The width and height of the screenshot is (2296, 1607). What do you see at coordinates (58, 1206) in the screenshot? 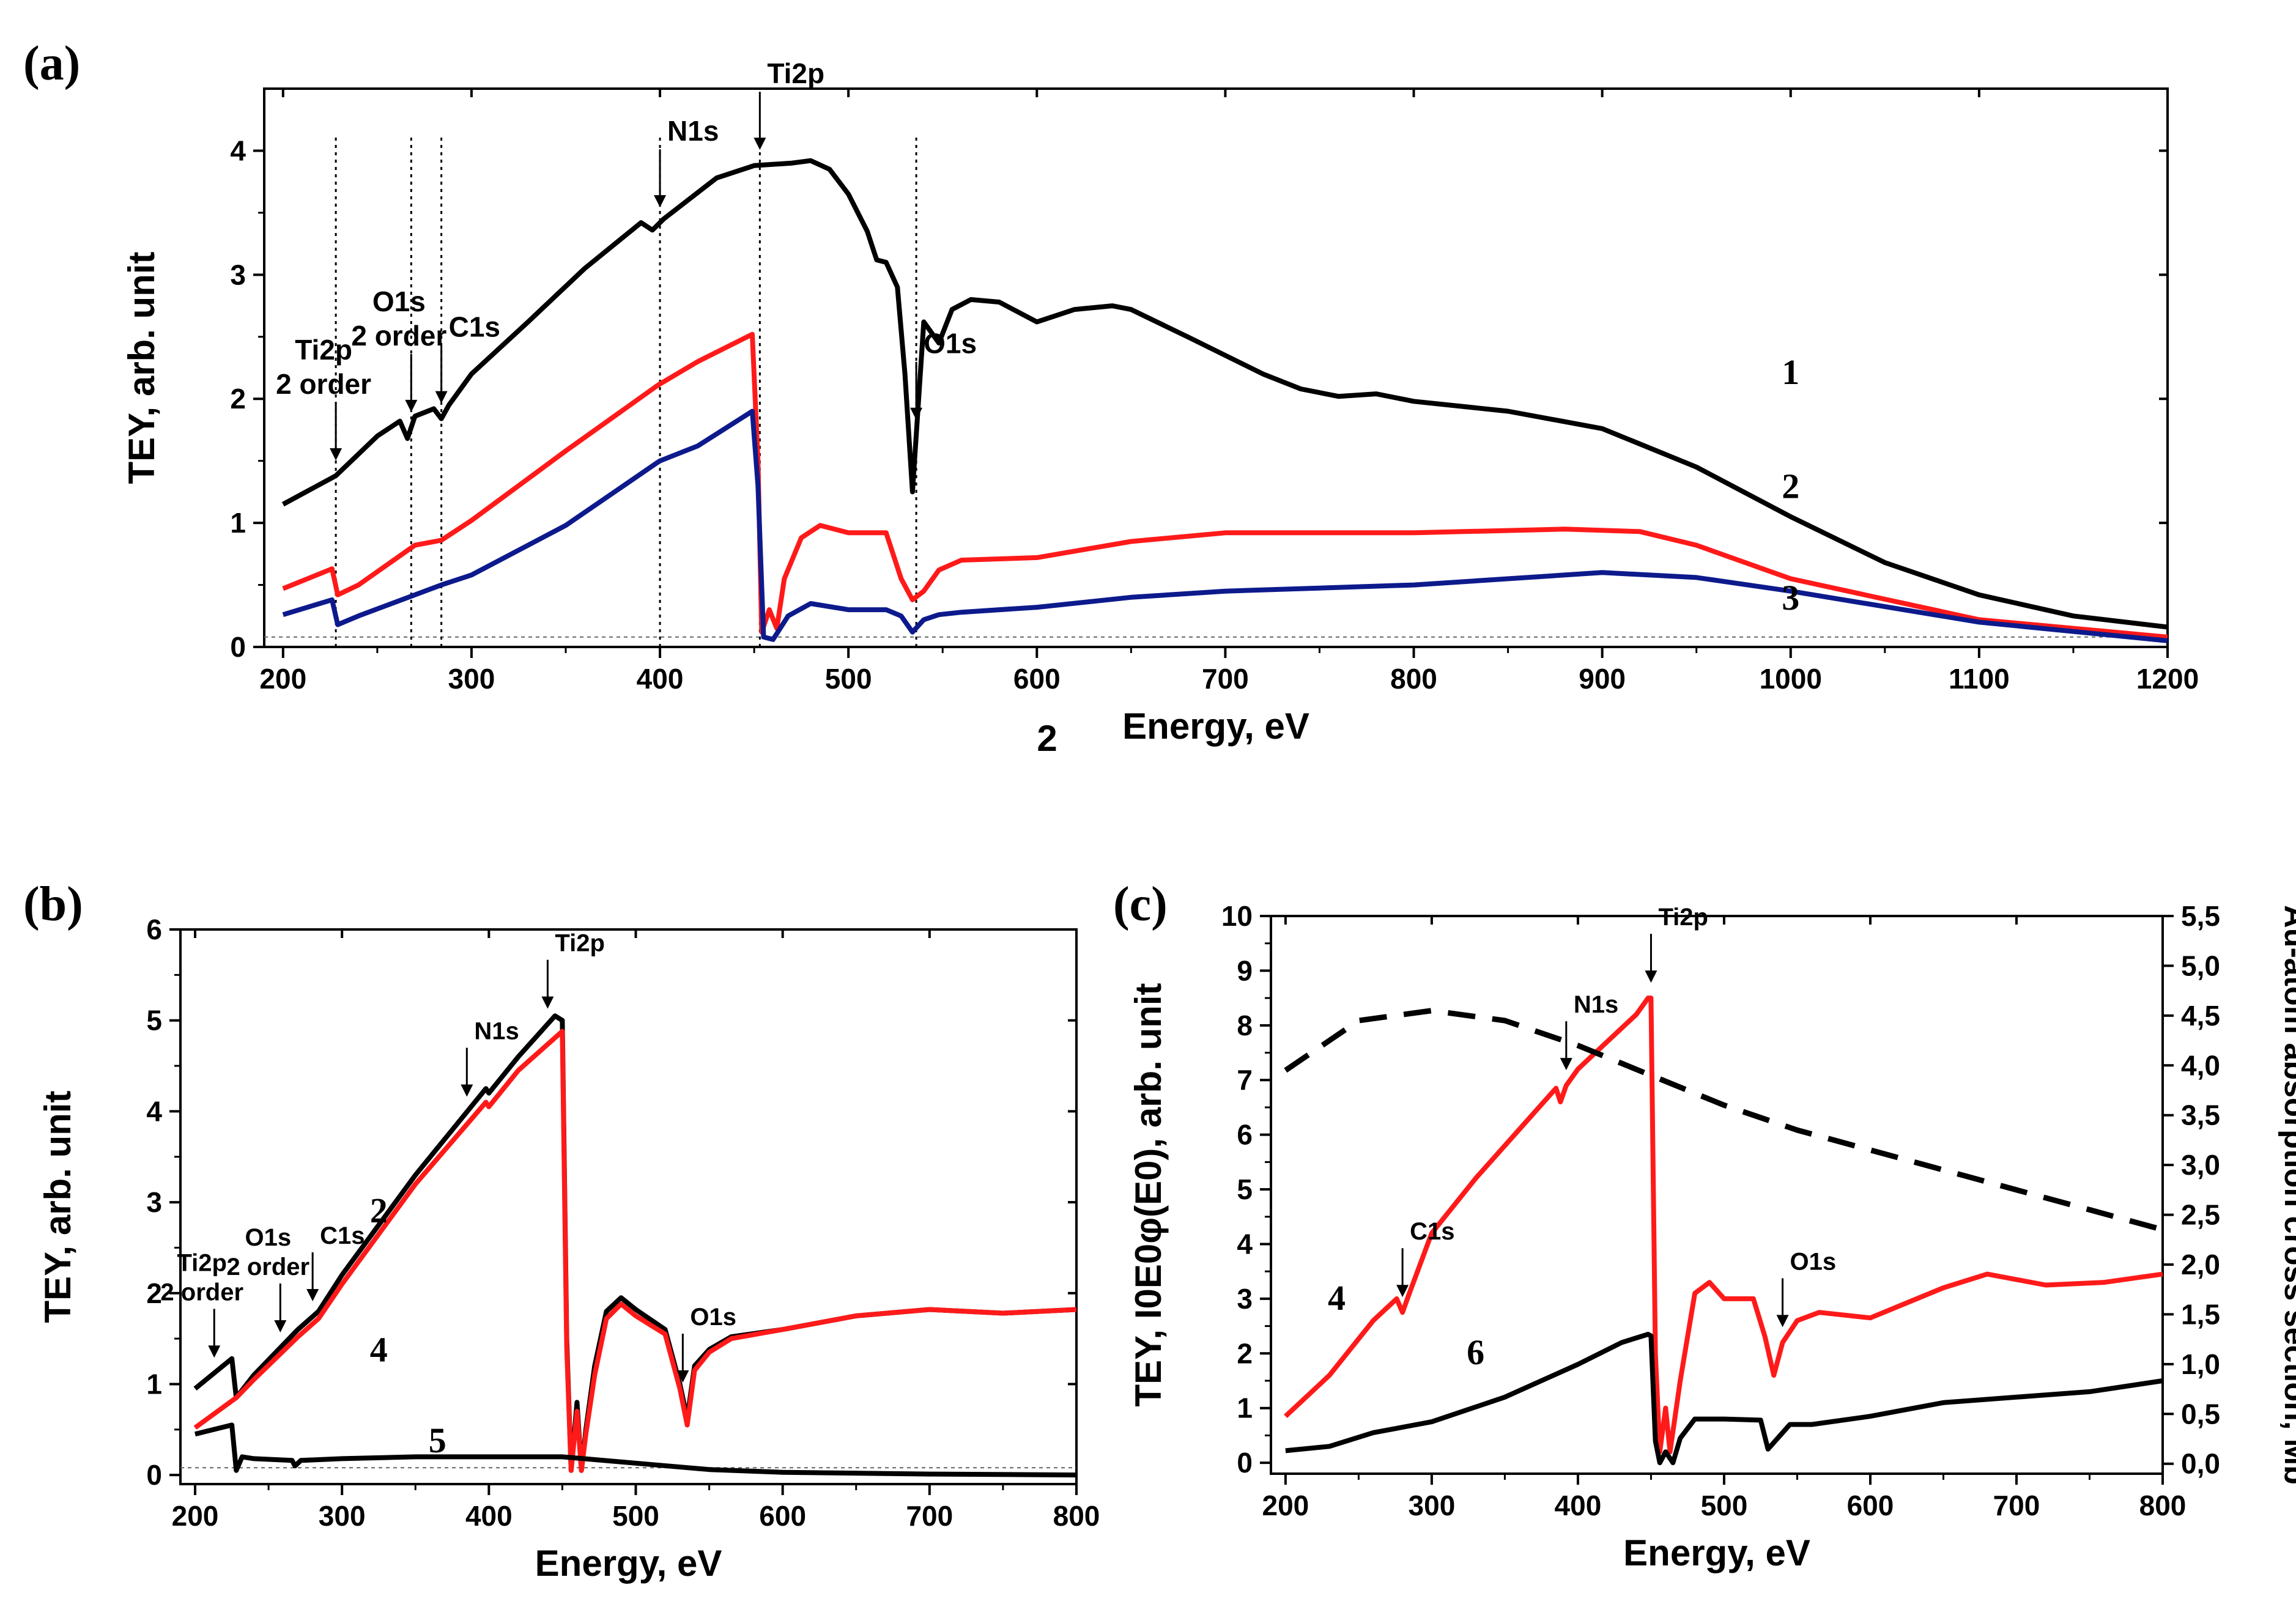
I see `y-axis-title: TEY, arb. unit` at bounding box center [58, 1206].